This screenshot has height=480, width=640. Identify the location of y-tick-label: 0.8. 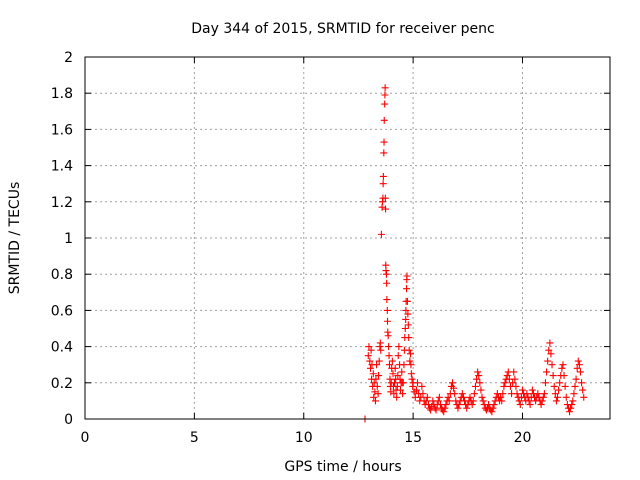
(62, 275).